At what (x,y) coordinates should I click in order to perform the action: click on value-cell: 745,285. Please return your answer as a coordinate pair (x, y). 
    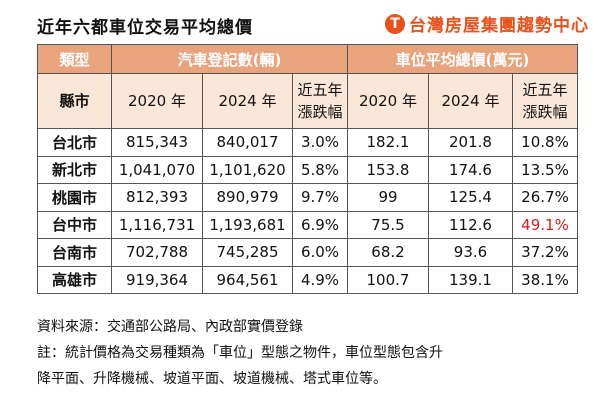
    Looking at the image, I should click on (247, 252).